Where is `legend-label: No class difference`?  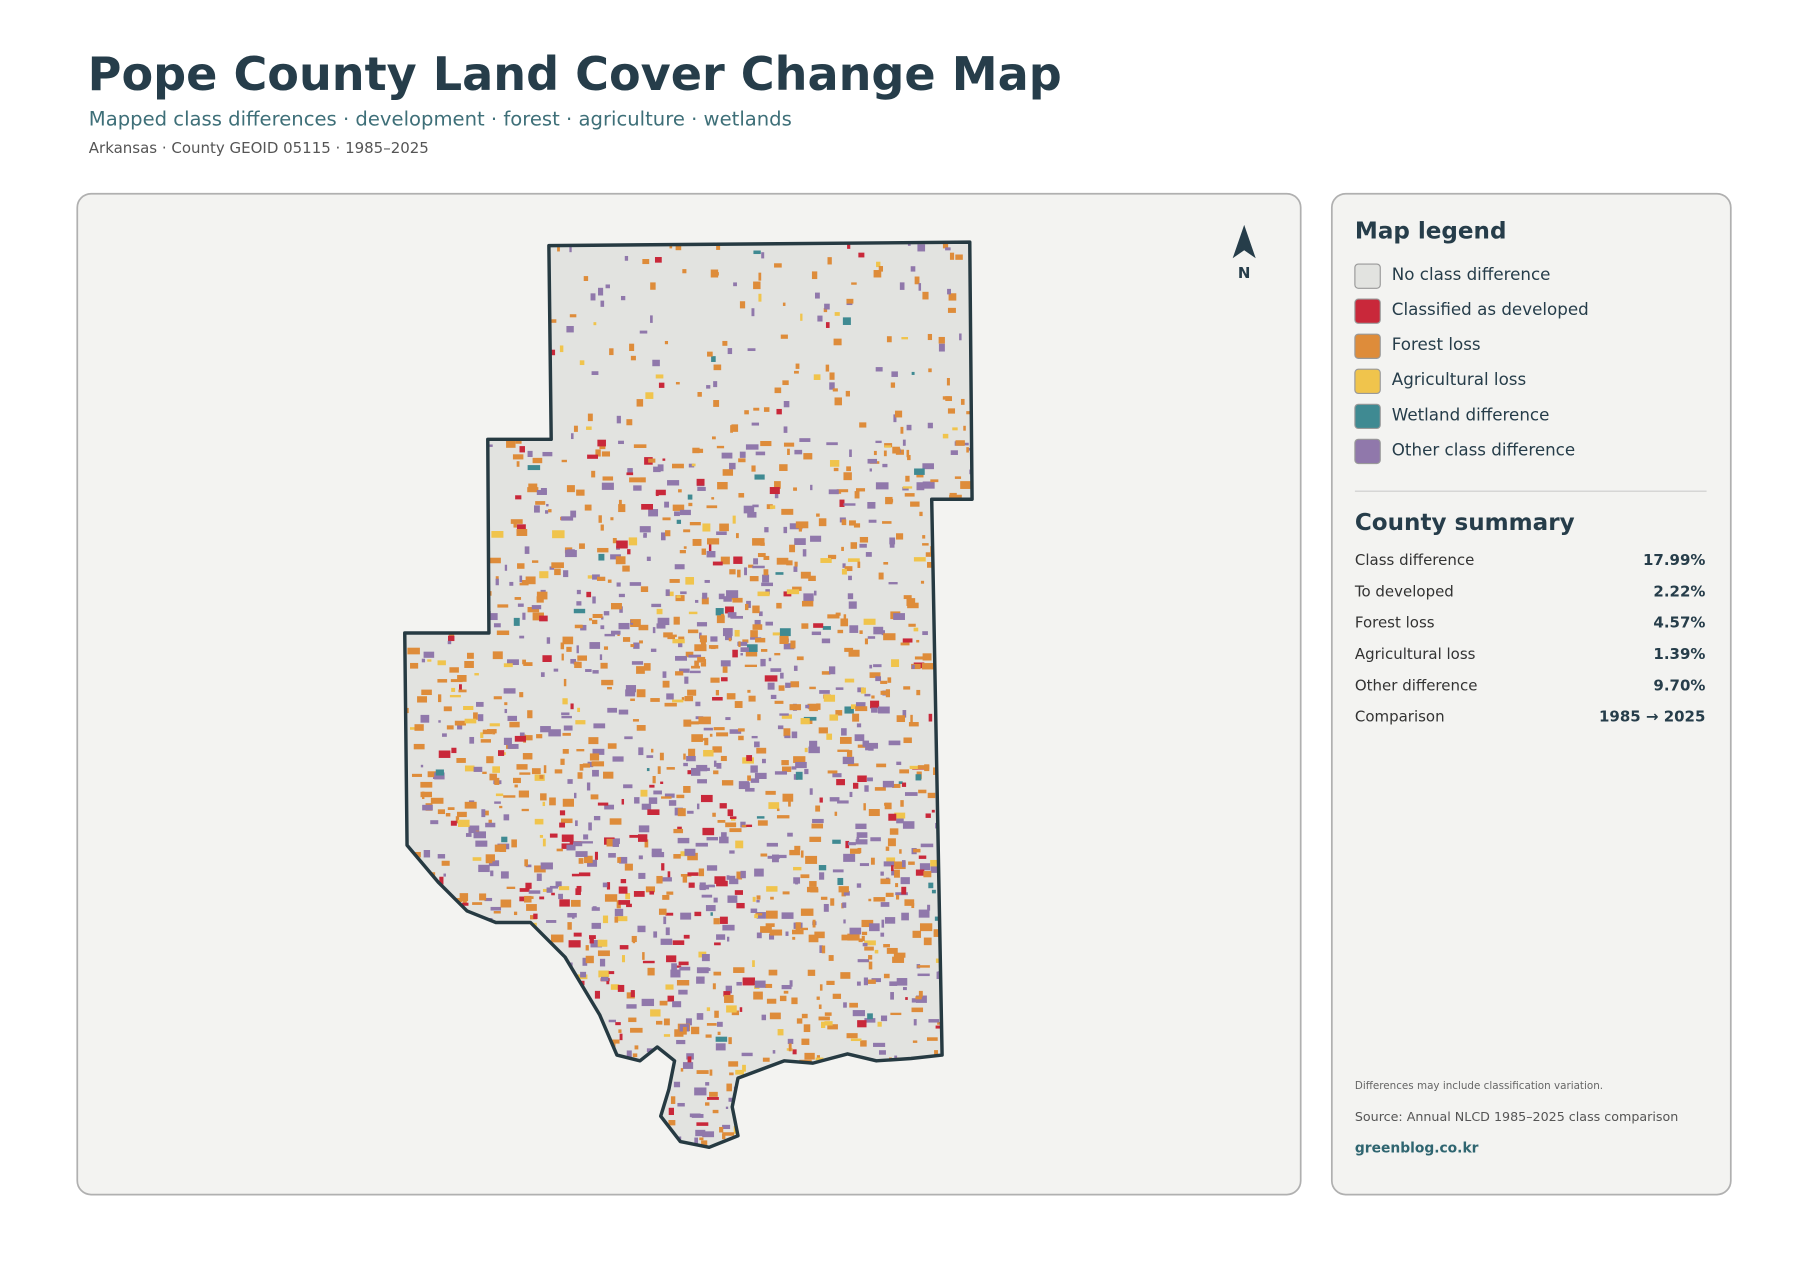
legend-label: No class difference is located at coordinates (1471, 274).